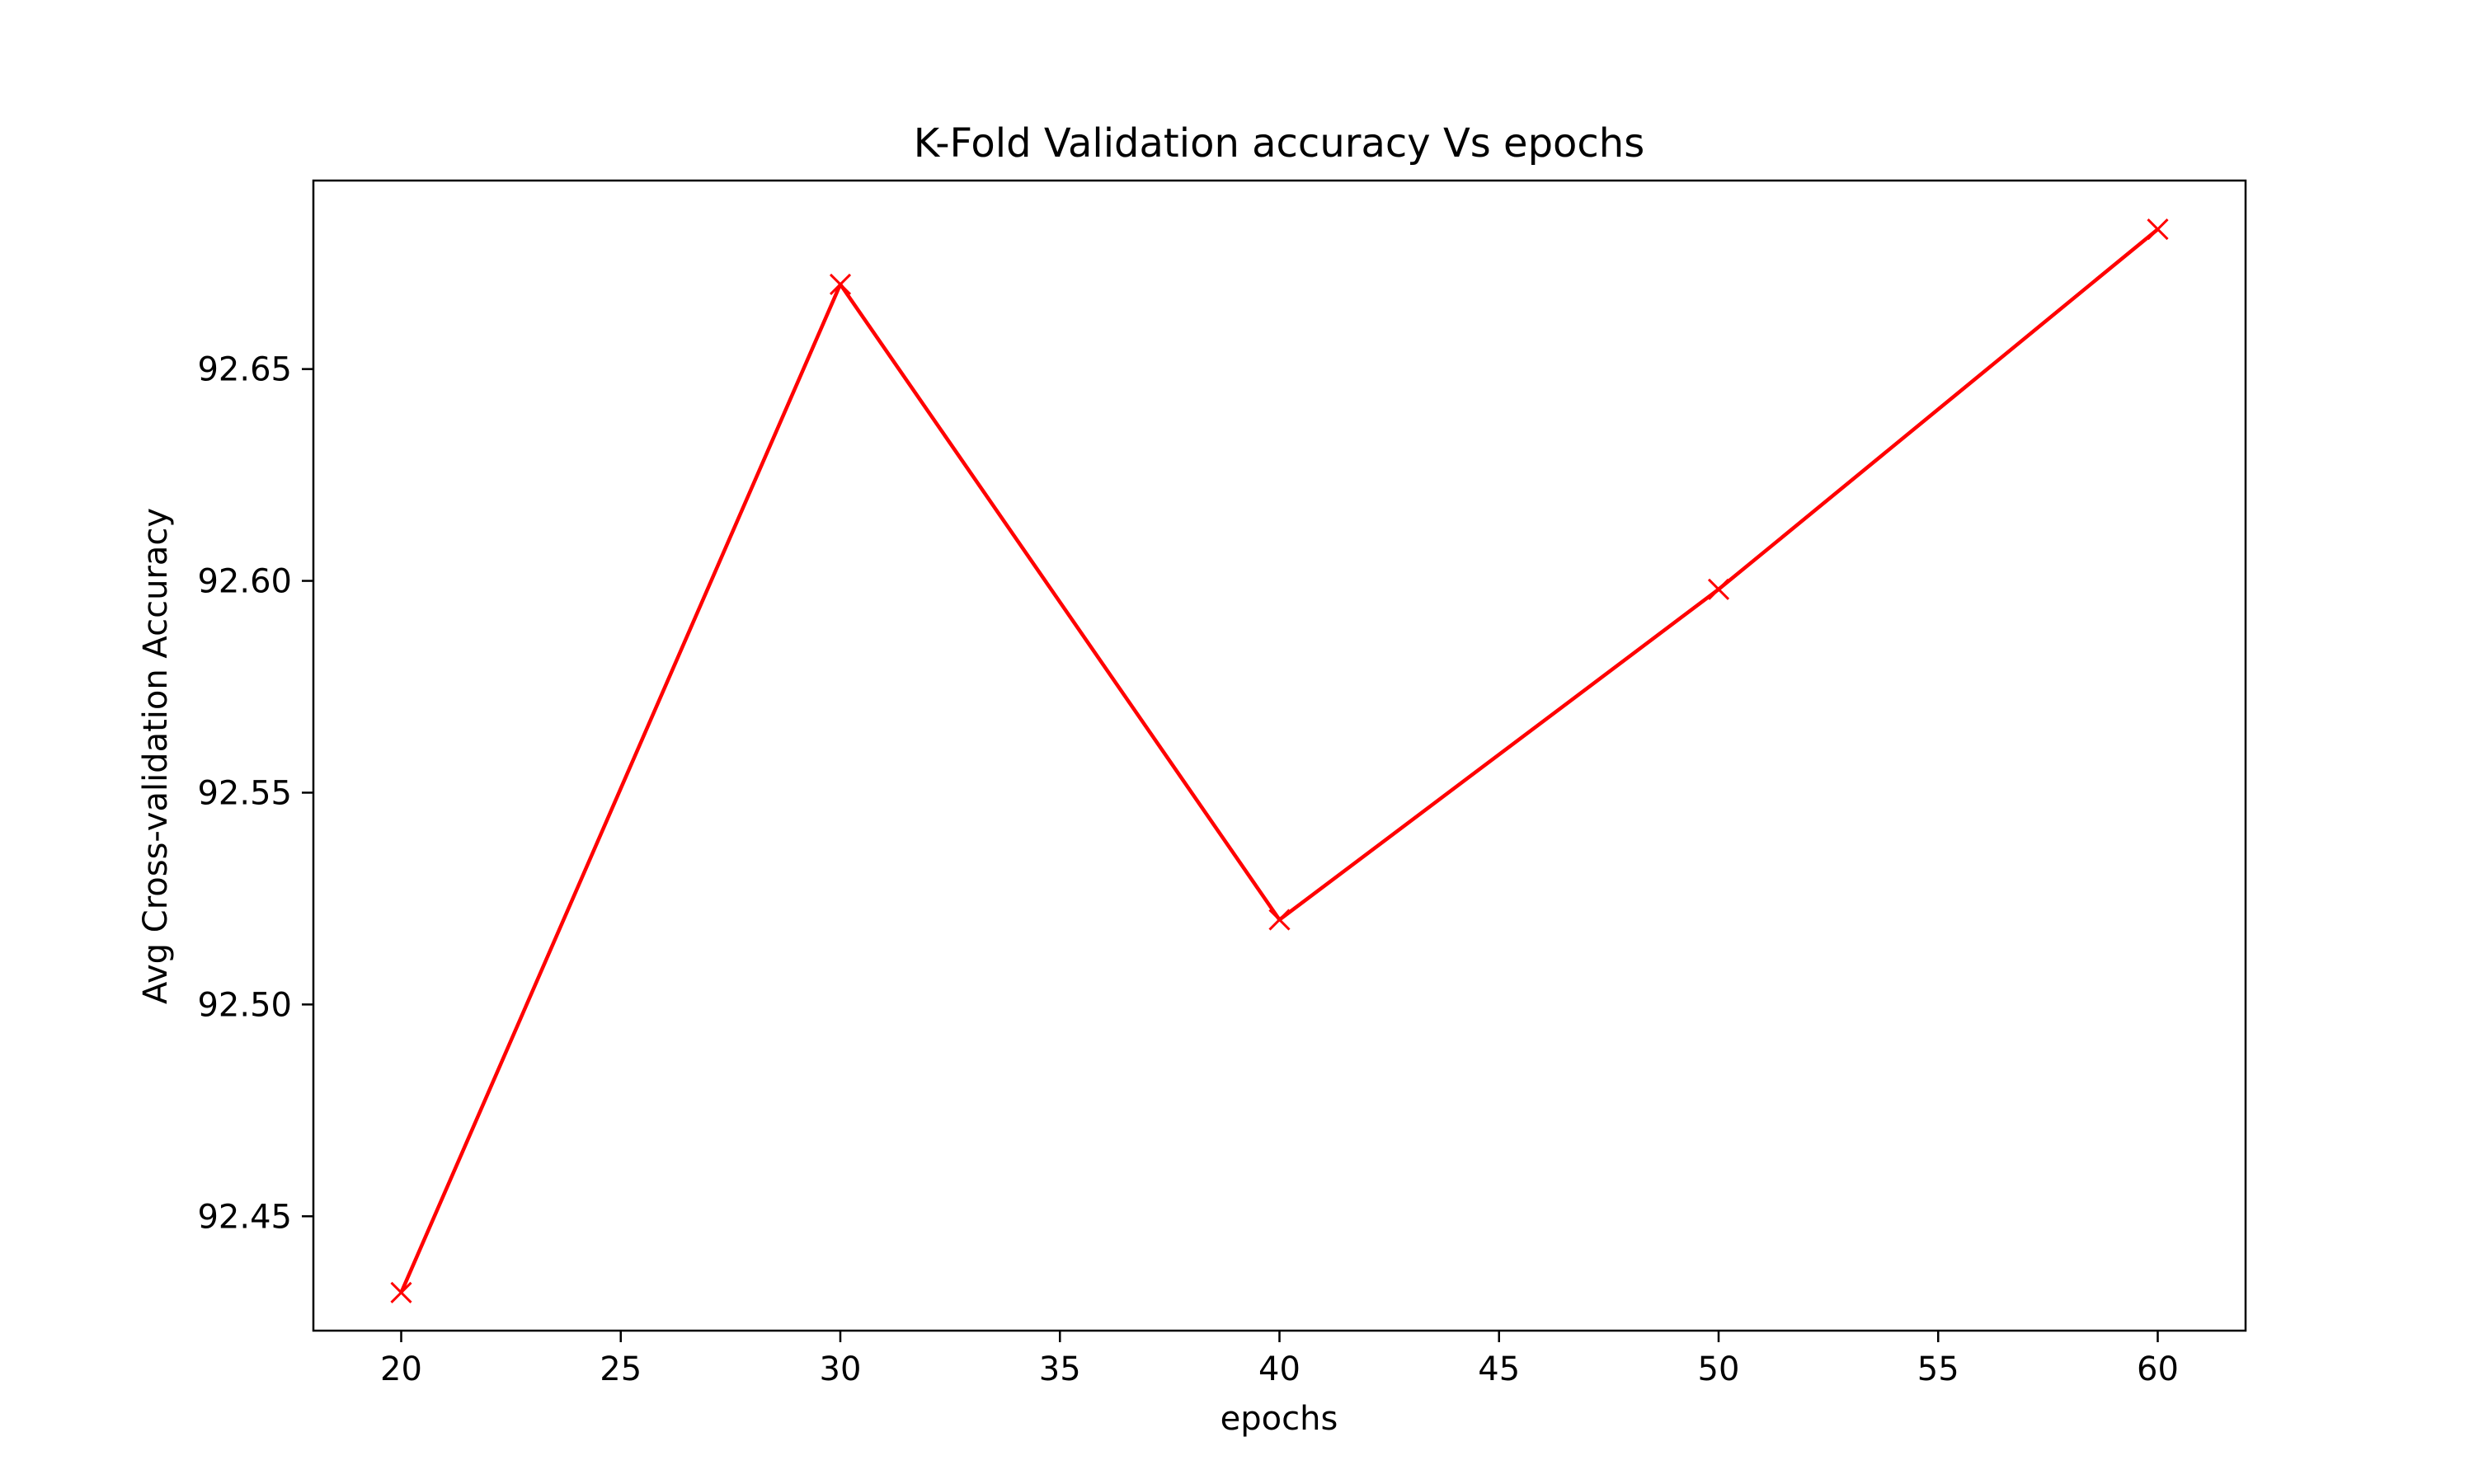 The height and width of the screenshot is (1484, 2474). What do you see at coordinates (1279, 143) in the screenshot?
I see `chart-title: K-Fold Validation accuracy Vs epochs` at bounding box center [1279, 143].